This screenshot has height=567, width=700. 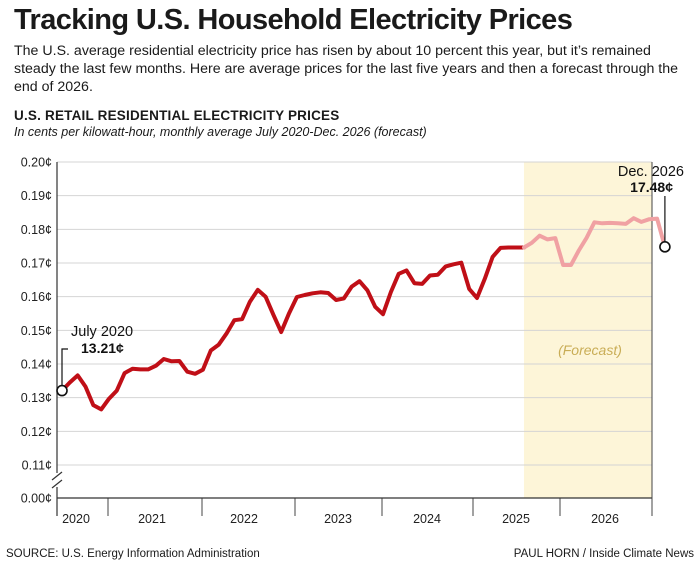 What do you see at coordinates (36, 331) in the screenshot?
I see `y-tick-label: 0.15¢` at bounding box center [36, 331].